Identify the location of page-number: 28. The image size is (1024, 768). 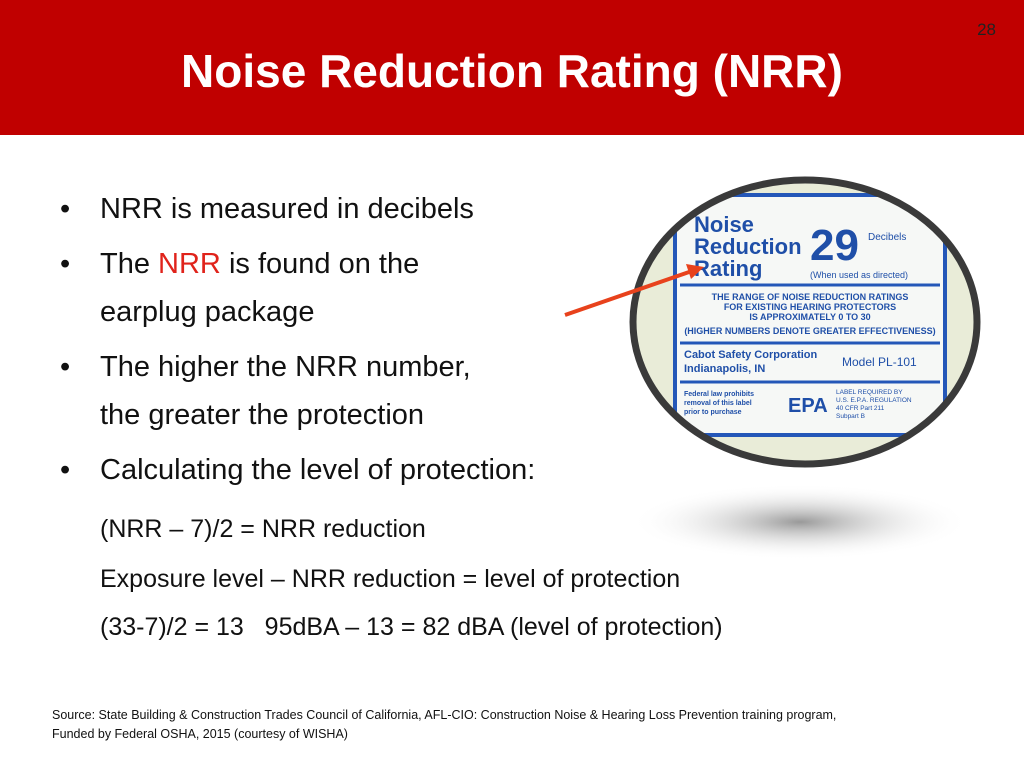
(986, 29).